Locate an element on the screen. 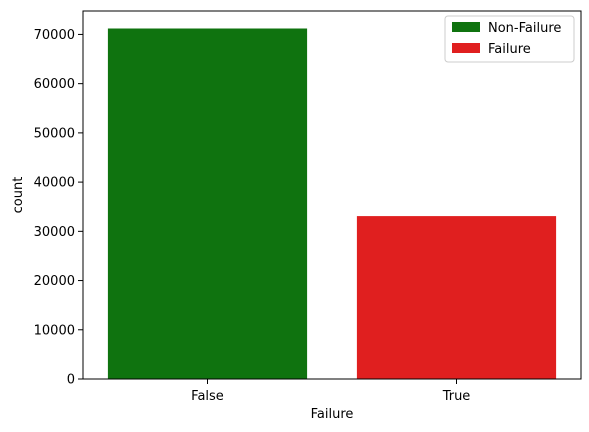  x-axis: False True is located at coordinates (330, 391).